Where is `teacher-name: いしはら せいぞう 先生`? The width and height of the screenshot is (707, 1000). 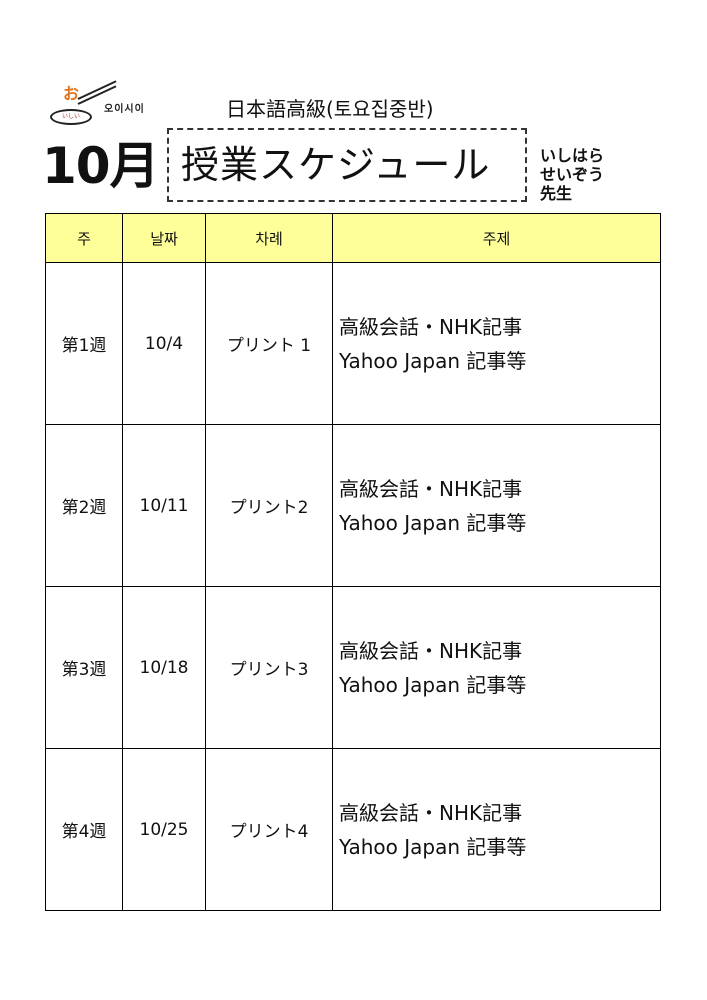 teacher-name: いしはら せいぞう 先生 is located at coordinates (572, 174).